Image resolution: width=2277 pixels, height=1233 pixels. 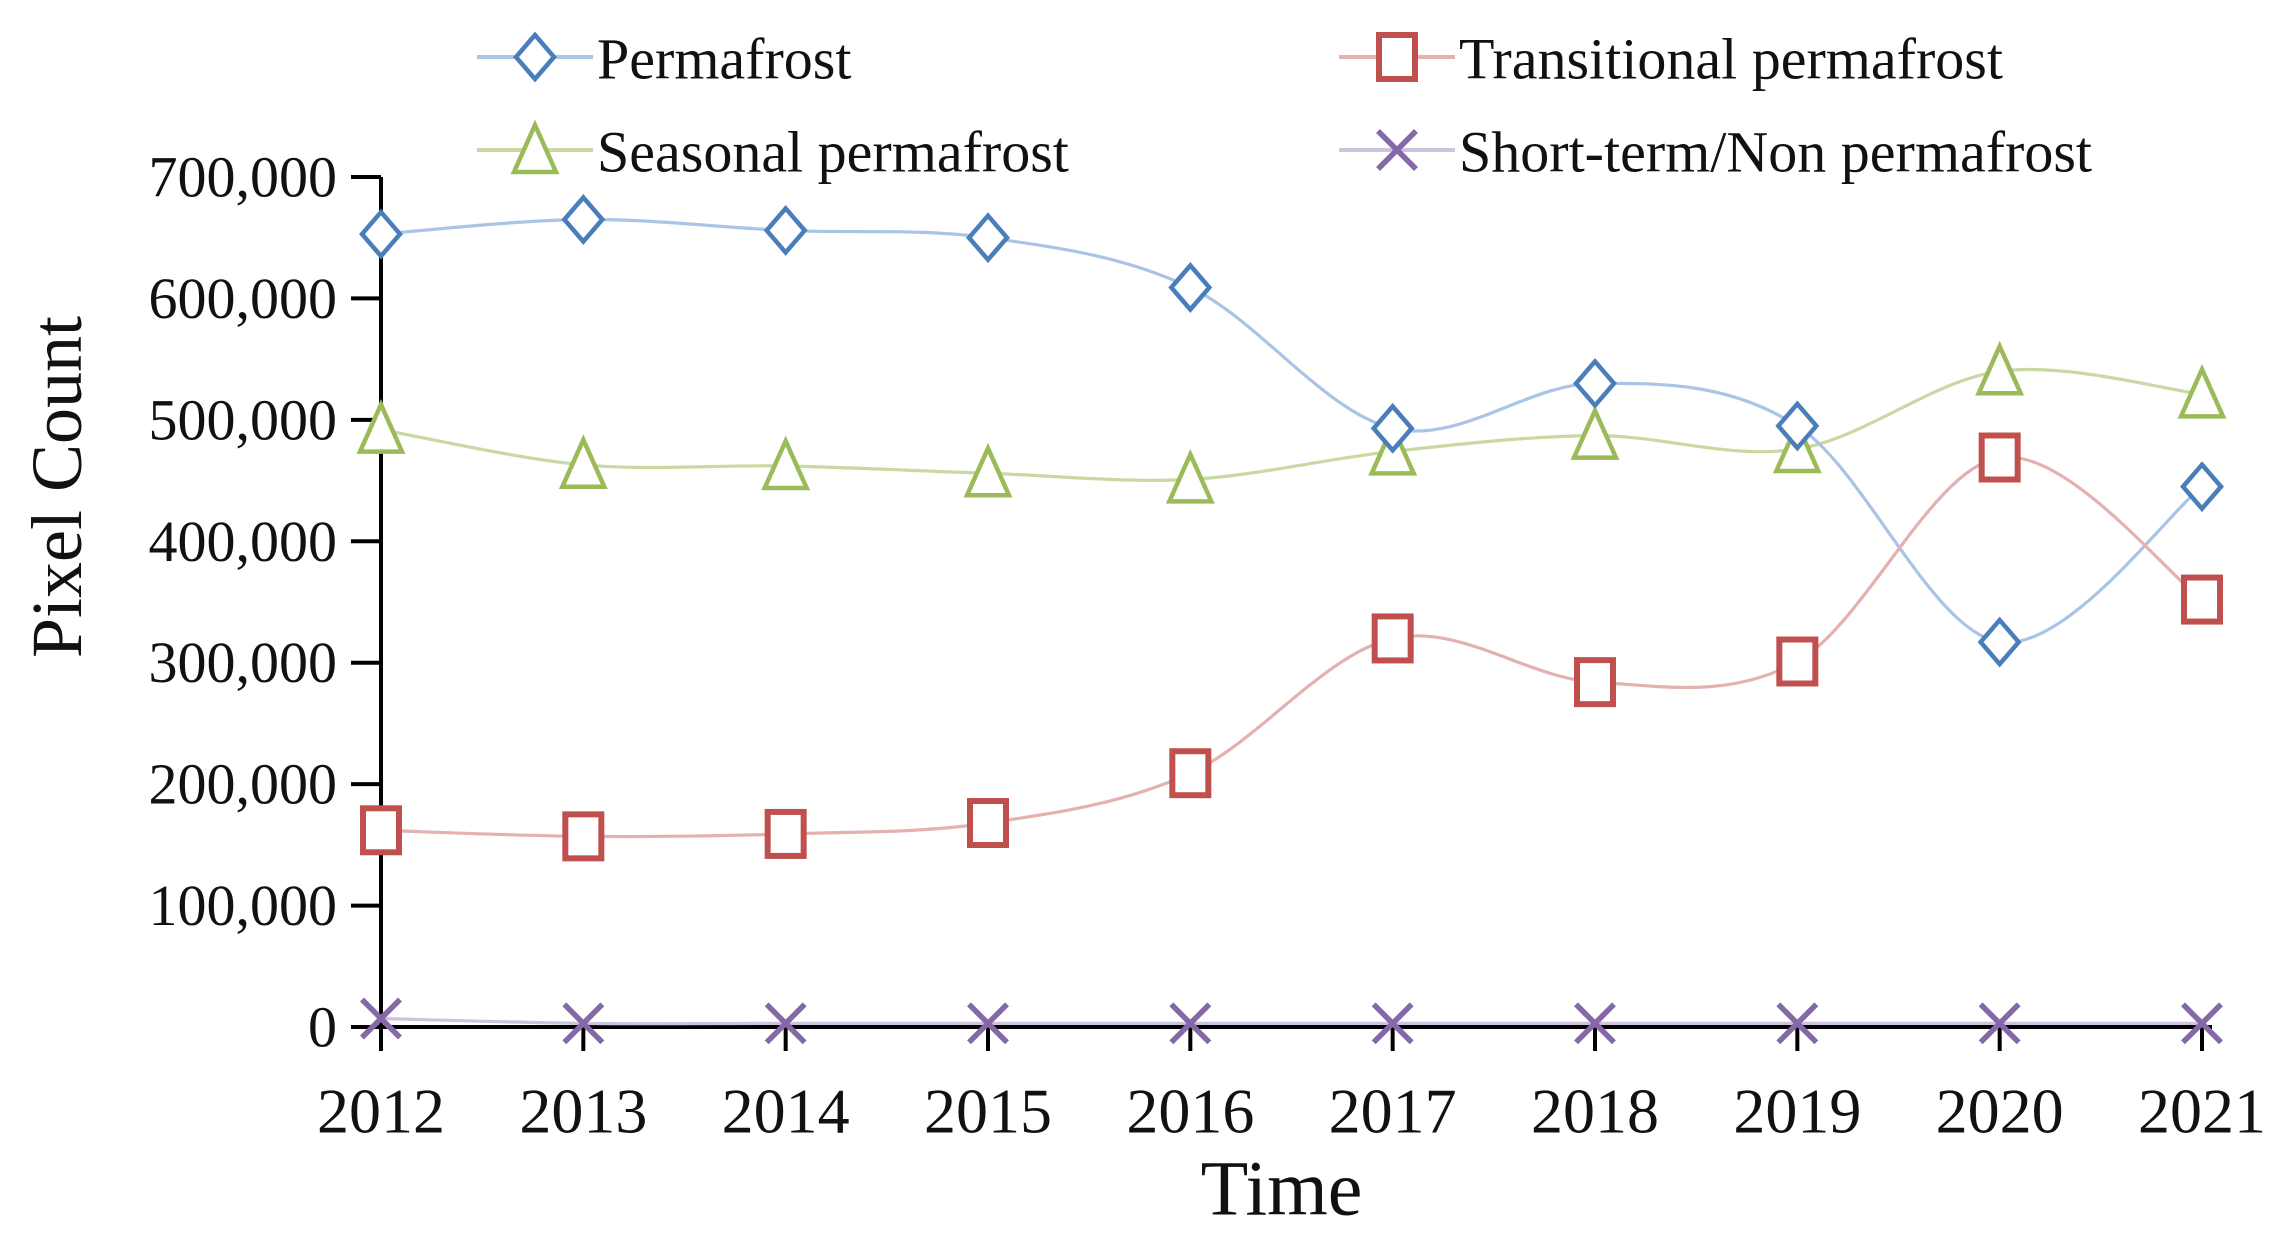 I want to click on legend-label: Short-term/Non permafrost, so click(x=1775, y=152).